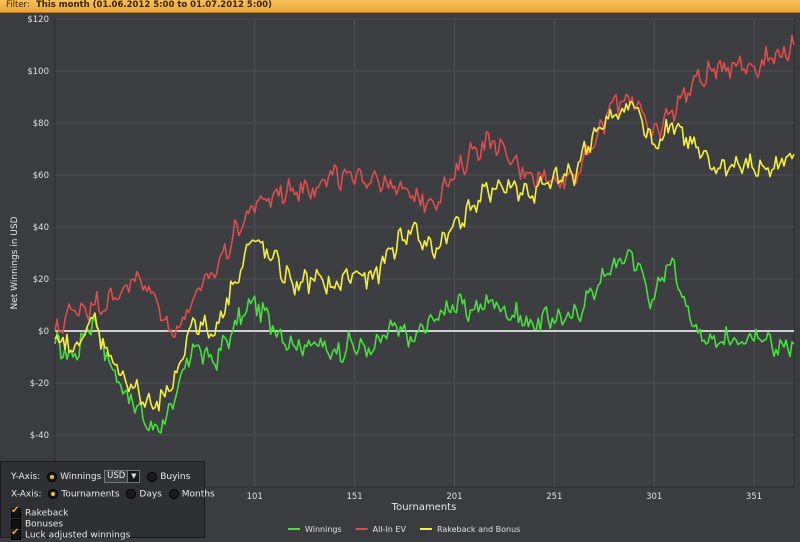 This screenshot has height=542, width=800. Describe the element at coordinates (198, 494) in the screenshot. I see `months-option-label: Months` at that location.